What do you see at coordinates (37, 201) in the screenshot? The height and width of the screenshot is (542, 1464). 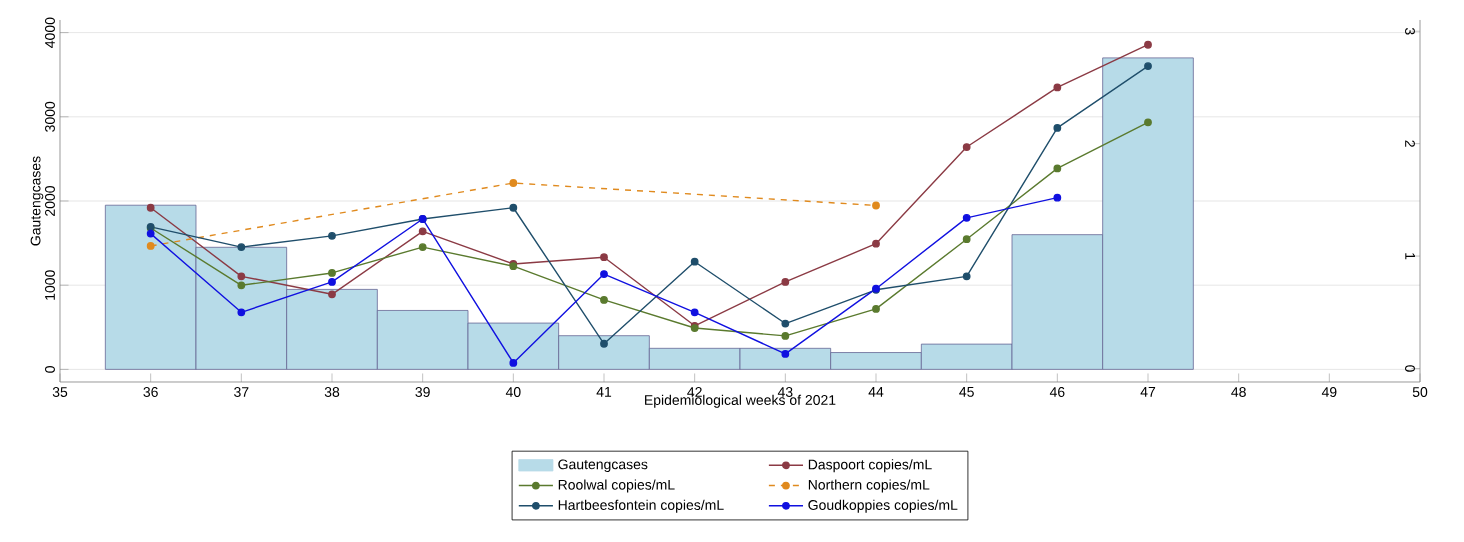 I see `y-axis-title: Gautengcases` at bounding box center [37, 201].